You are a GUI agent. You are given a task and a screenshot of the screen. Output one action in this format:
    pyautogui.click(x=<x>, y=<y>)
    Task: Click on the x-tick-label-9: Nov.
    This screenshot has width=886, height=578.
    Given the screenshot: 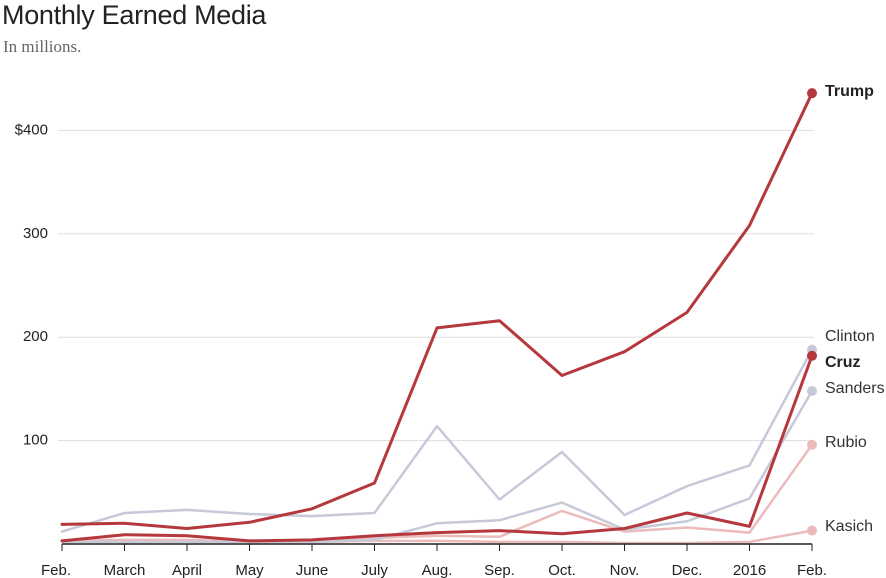 What is the action you would take?
    pyautogui.click(x=625, y=570)
    